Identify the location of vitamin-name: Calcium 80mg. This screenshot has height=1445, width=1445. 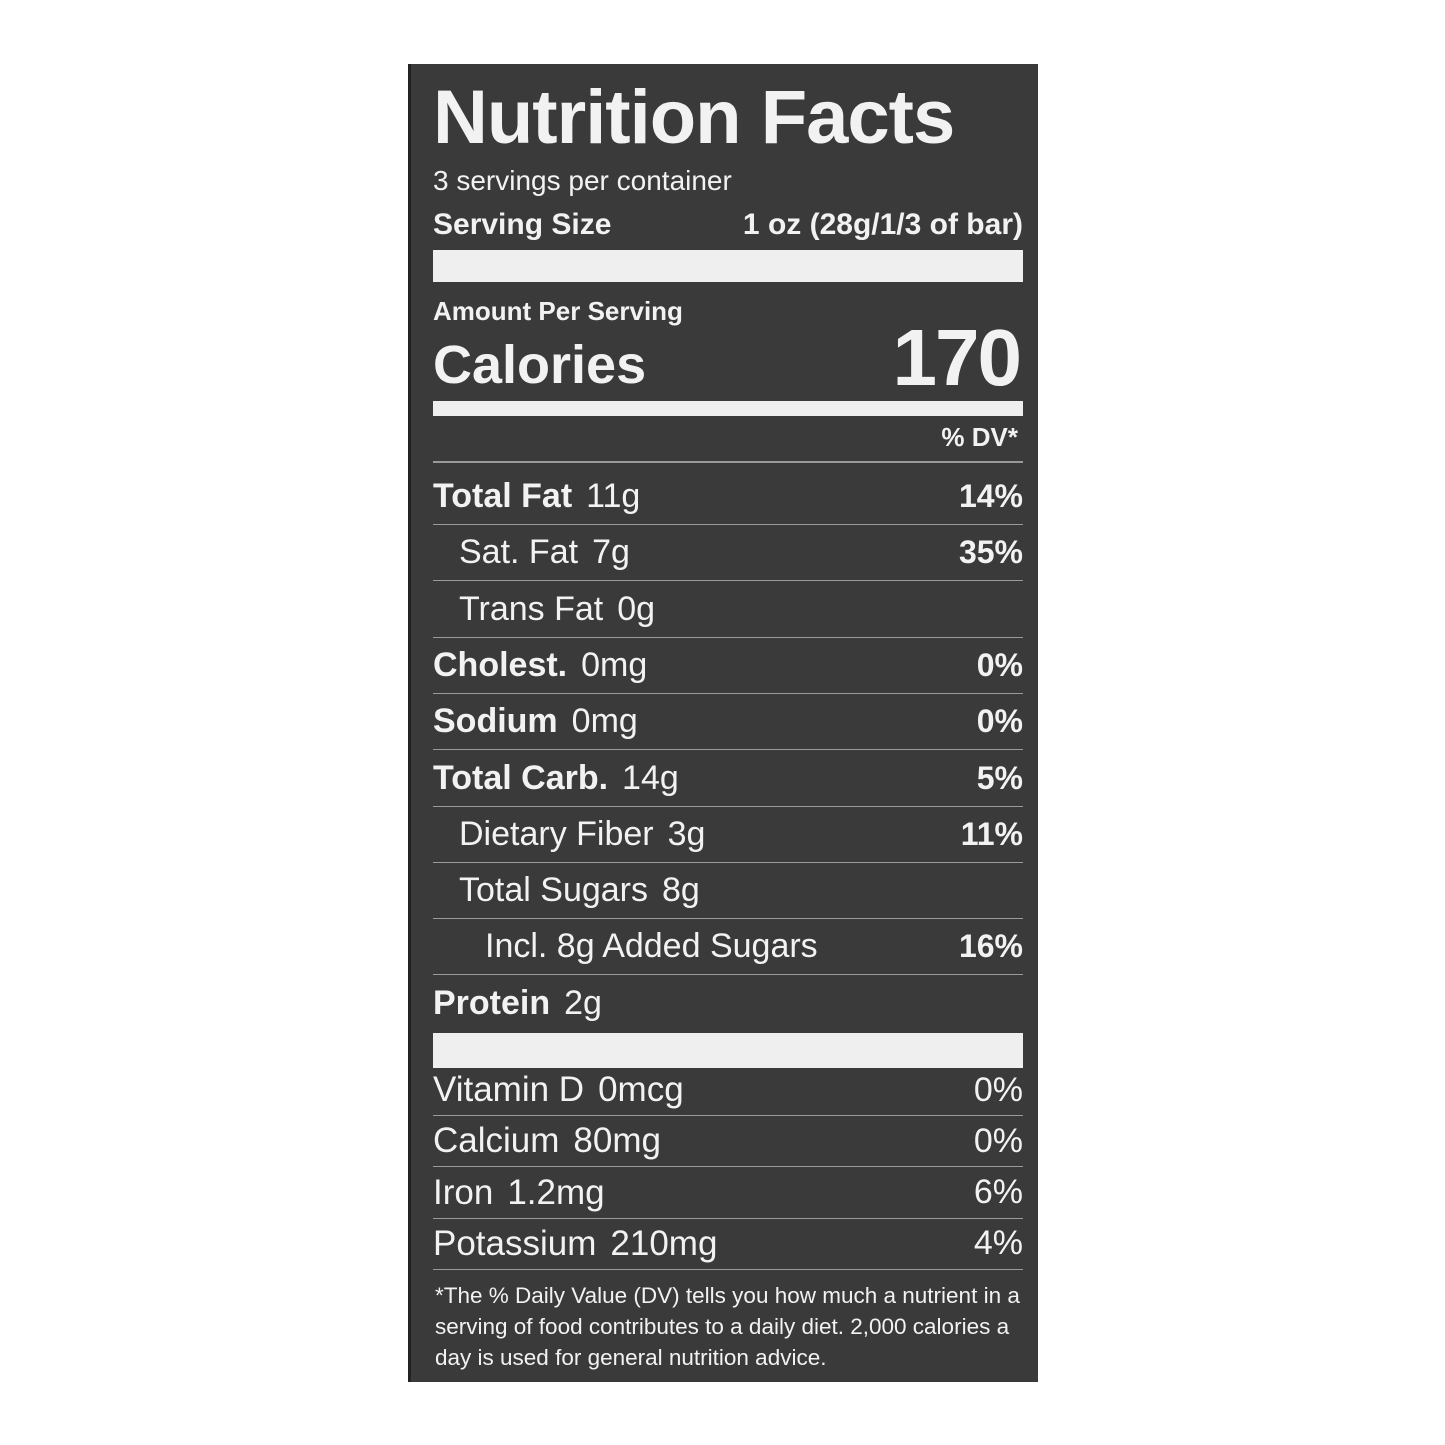
(547, 1141).